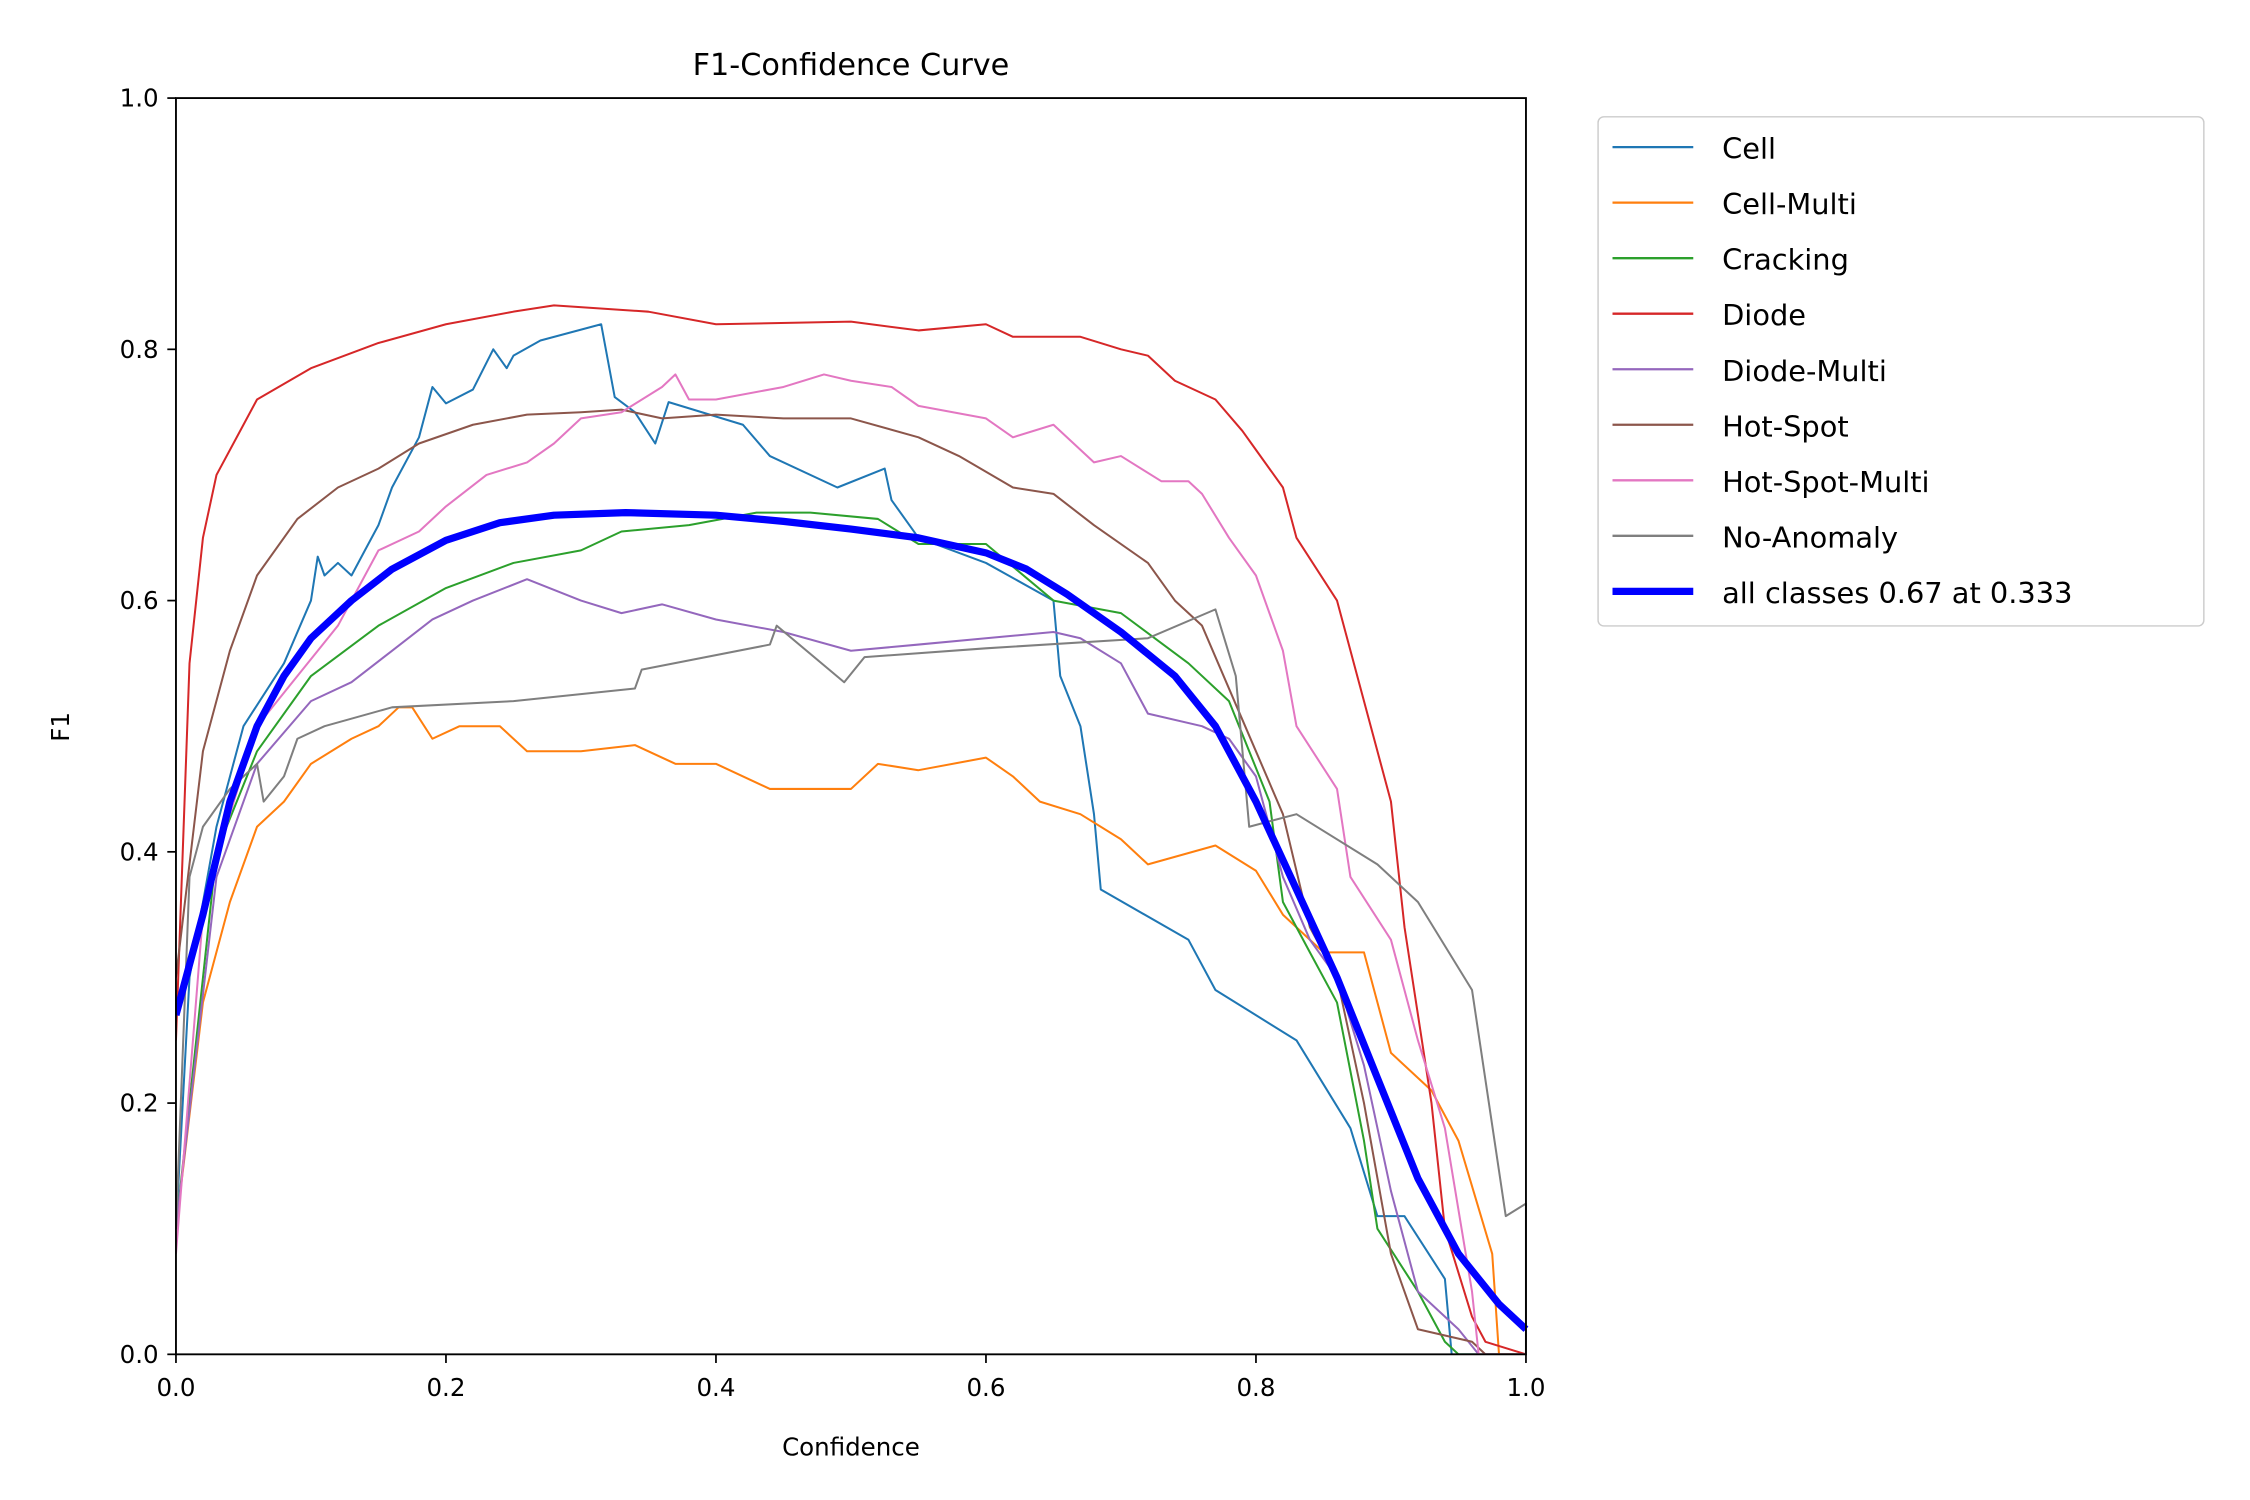 The image size is (2250, 1500). Describe the element at coordinates (1897, 593) in the screenshot. I see `legend-label: all classes 0.67 at 0.333` at that location.